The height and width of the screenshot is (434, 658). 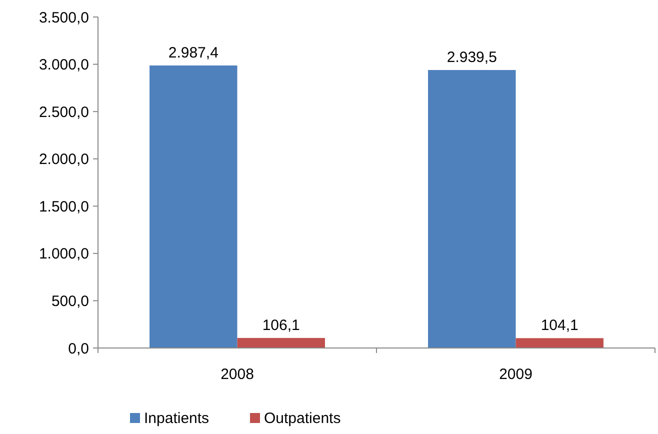 What do you see at coordinates (281, 325) in the screenshot?
I see `data-label: 106,1` at bounding box center [281, 325].